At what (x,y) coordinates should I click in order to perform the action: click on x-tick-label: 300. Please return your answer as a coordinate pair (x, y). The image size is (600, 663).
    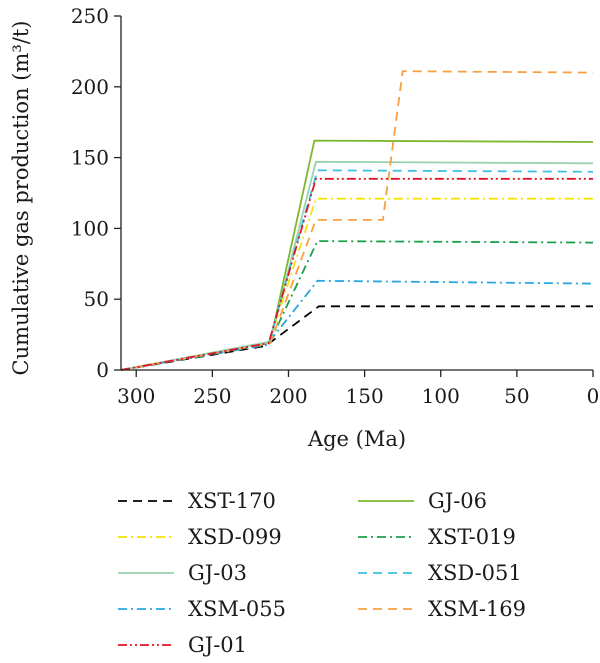
    Looking at the image, I should click on (136, 396).